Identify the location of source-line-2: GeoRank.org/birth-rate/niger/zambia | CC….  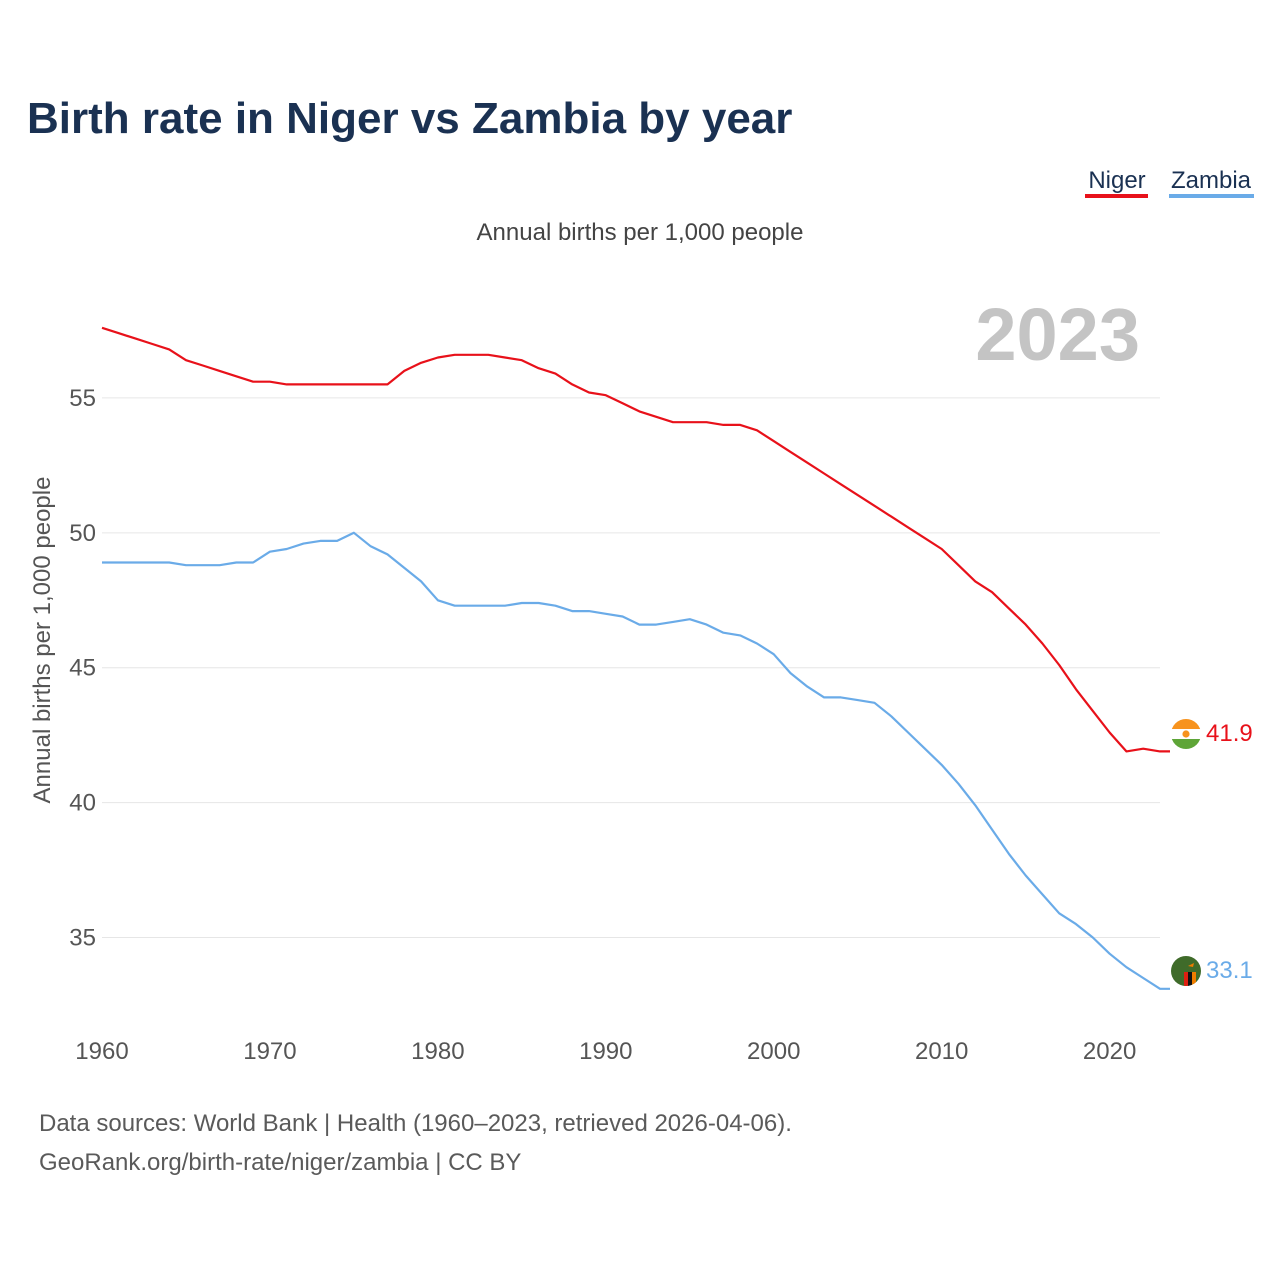
(280, 1162).